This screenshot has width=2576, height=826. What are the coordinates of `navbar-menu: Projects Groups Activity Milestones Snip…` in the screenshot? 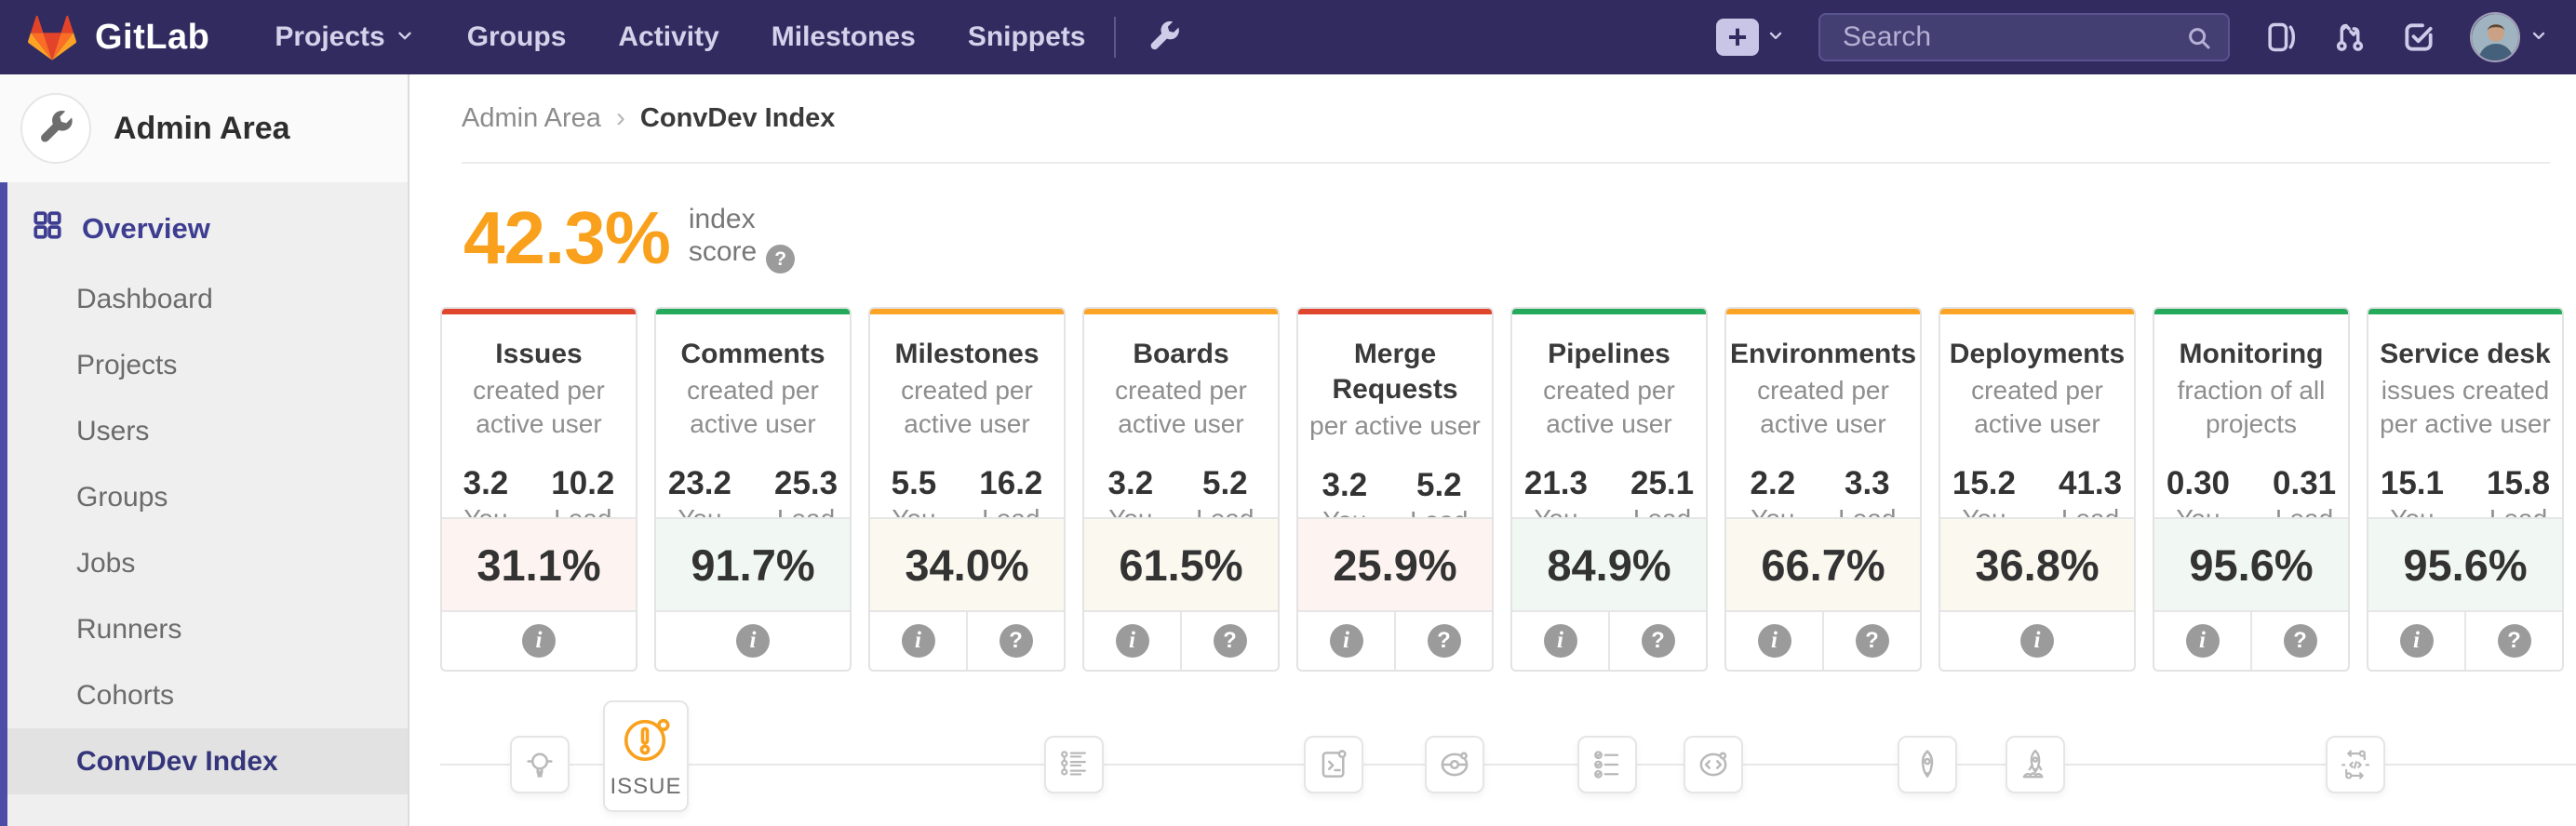 It's located at (680, 37).